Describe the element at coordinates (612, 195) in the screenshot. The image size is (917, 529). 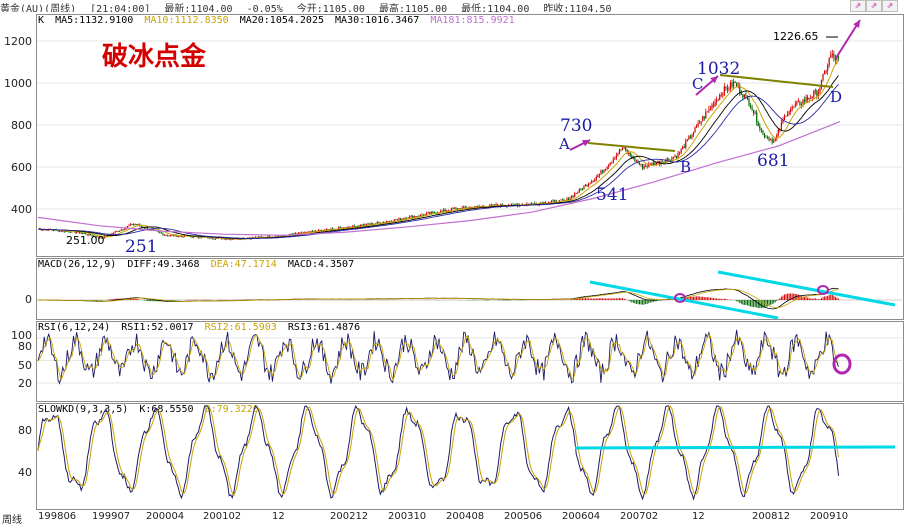
I see `label-541: 541` at that location.